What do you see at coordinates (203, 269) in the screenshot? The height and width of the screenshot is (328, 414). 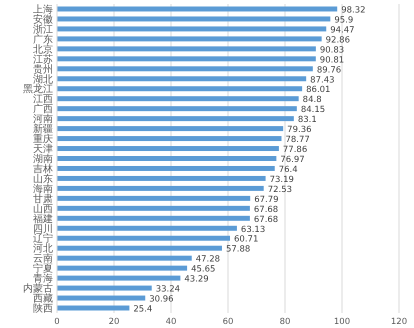 I see `data-label: 45.65` at bounding box center [203, 269].